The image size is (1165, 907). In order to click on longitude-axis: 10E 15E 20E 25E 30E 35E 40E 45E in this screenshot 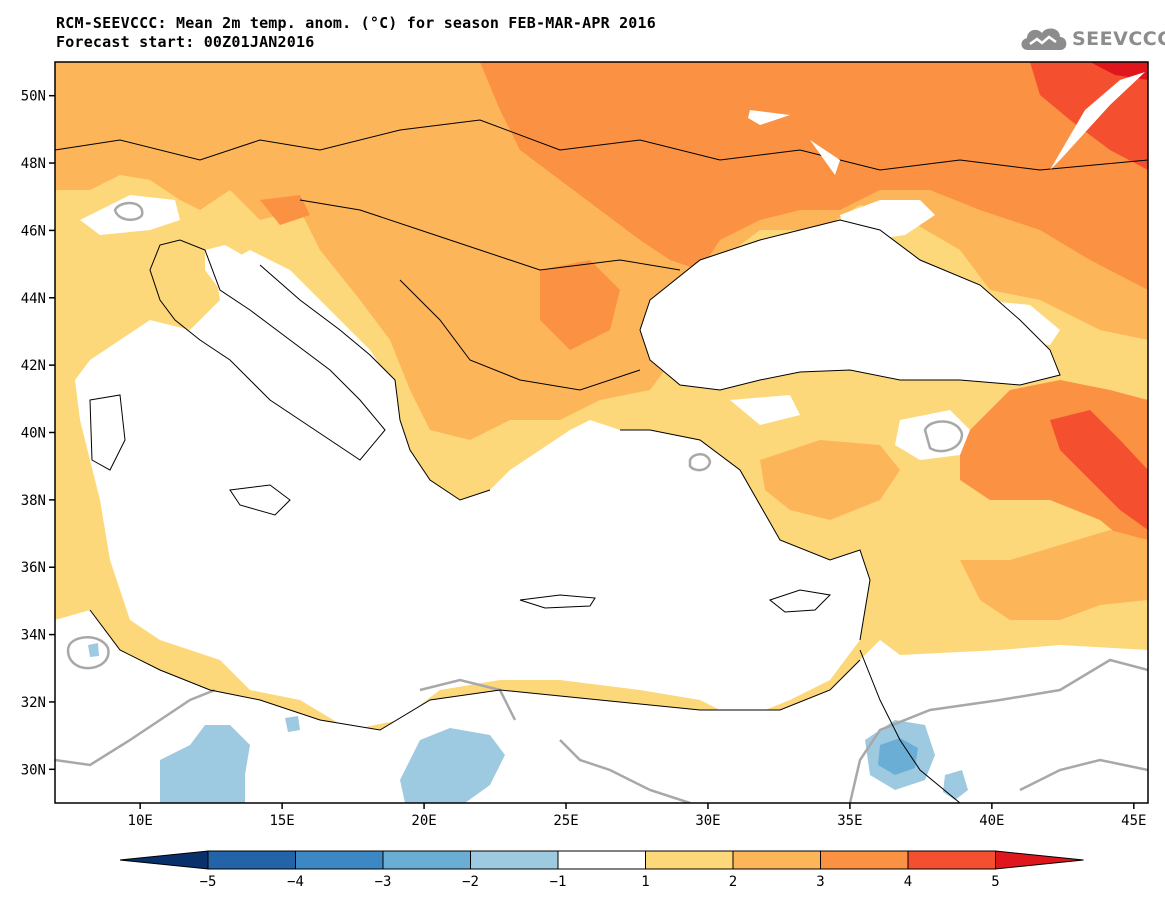, I will do `click(637, 816)`.